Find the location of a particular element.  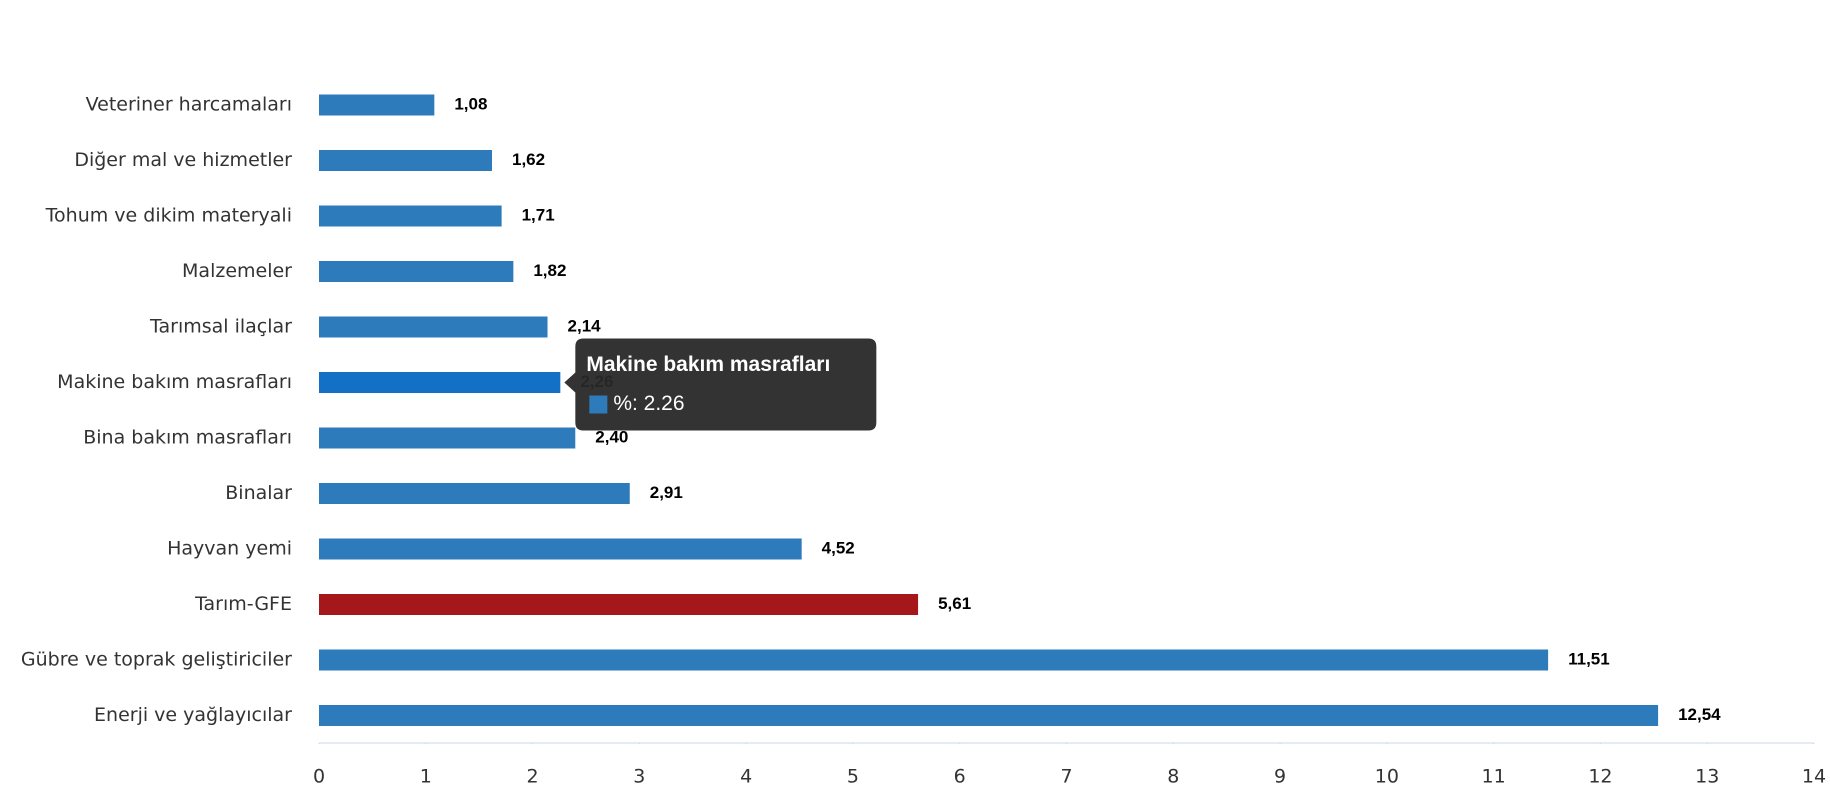

x-tick-label: 9 is located at coordinates (1280, 777).